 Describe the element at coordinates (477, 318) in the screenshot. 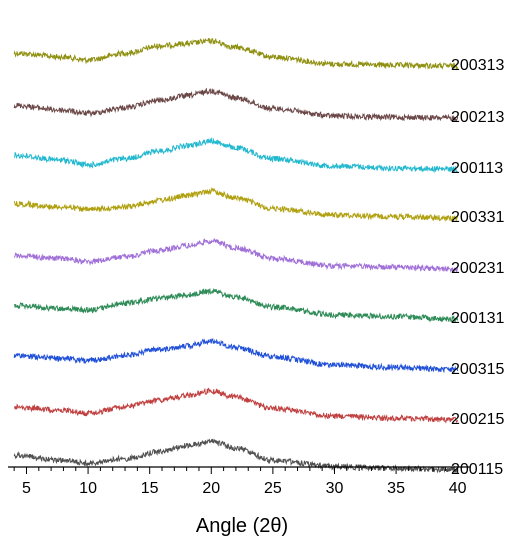

I see `series-label-200131: 200131` at that location.